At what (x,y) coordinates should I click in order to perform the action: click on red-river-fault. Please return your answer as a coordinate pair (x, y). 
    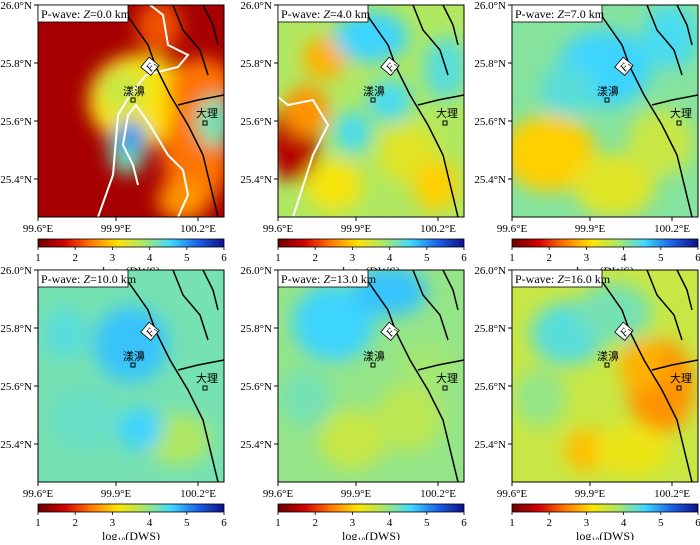
    Looking at the image, I should click on (643, 376).